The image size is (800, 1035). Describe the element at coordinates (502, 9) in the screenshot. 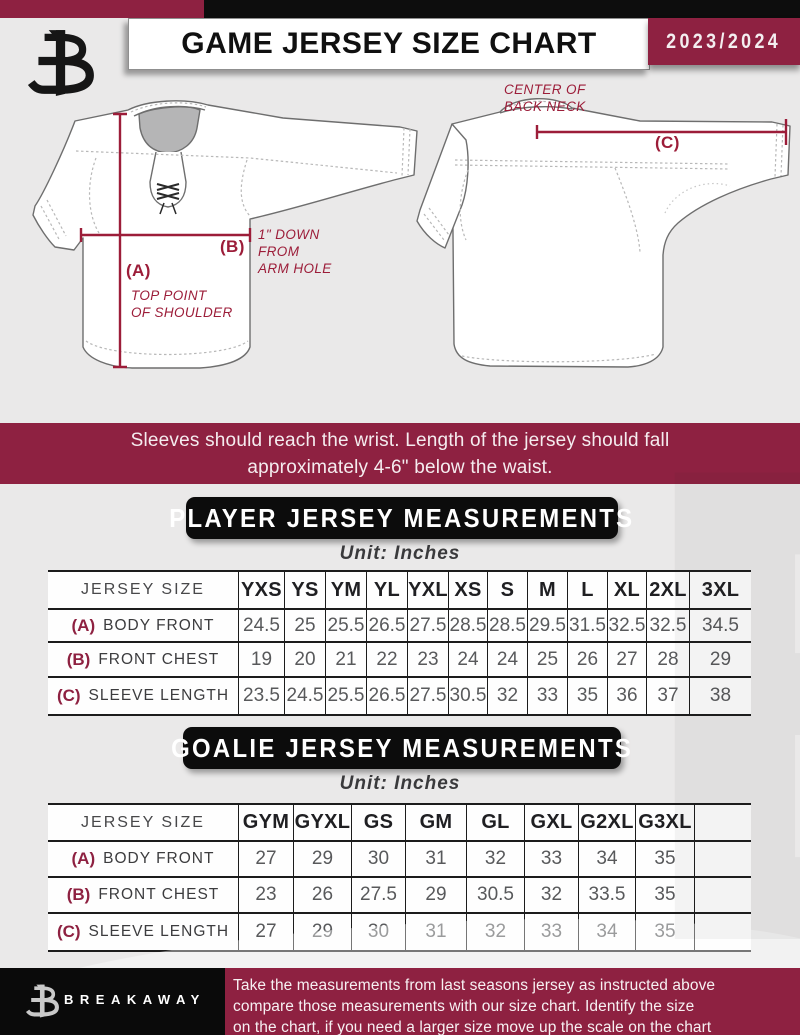

I see `top-strip-black` at that location.